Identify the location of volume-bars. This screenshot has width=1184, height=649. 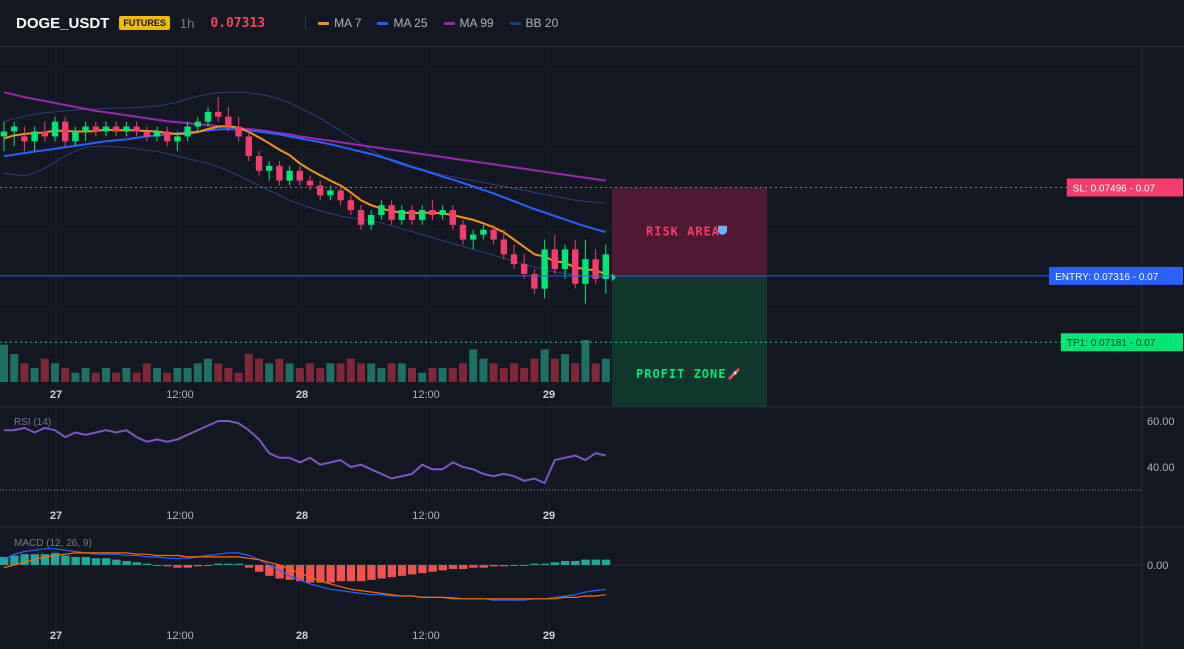
(305, 361).